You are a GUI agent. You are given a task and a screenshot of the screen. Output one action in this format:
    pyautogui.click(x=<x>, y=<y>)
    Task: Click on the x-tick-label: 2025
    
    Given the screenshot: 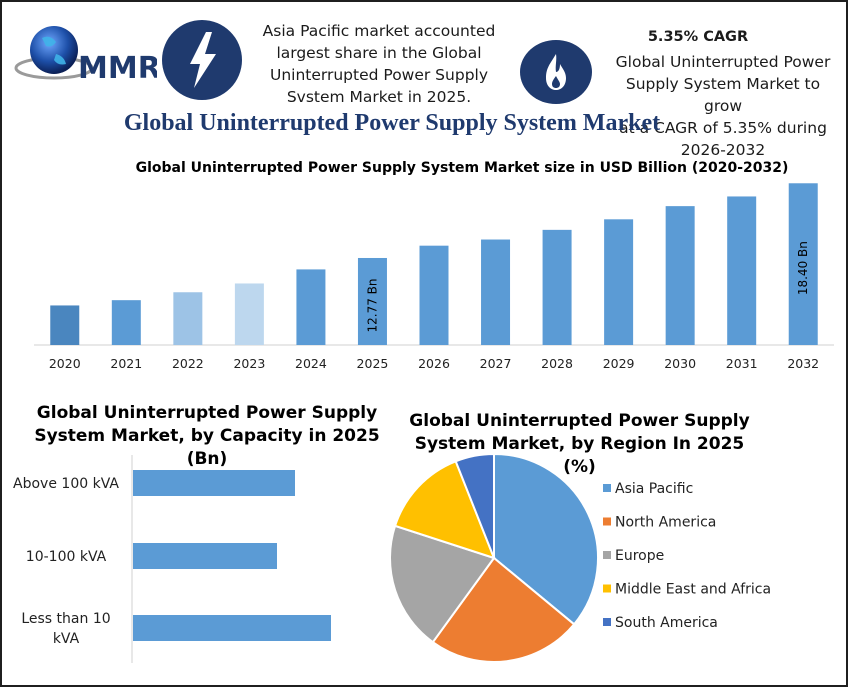 What is the action you would take?
    pyautogui.click(x=373, y=363)
    